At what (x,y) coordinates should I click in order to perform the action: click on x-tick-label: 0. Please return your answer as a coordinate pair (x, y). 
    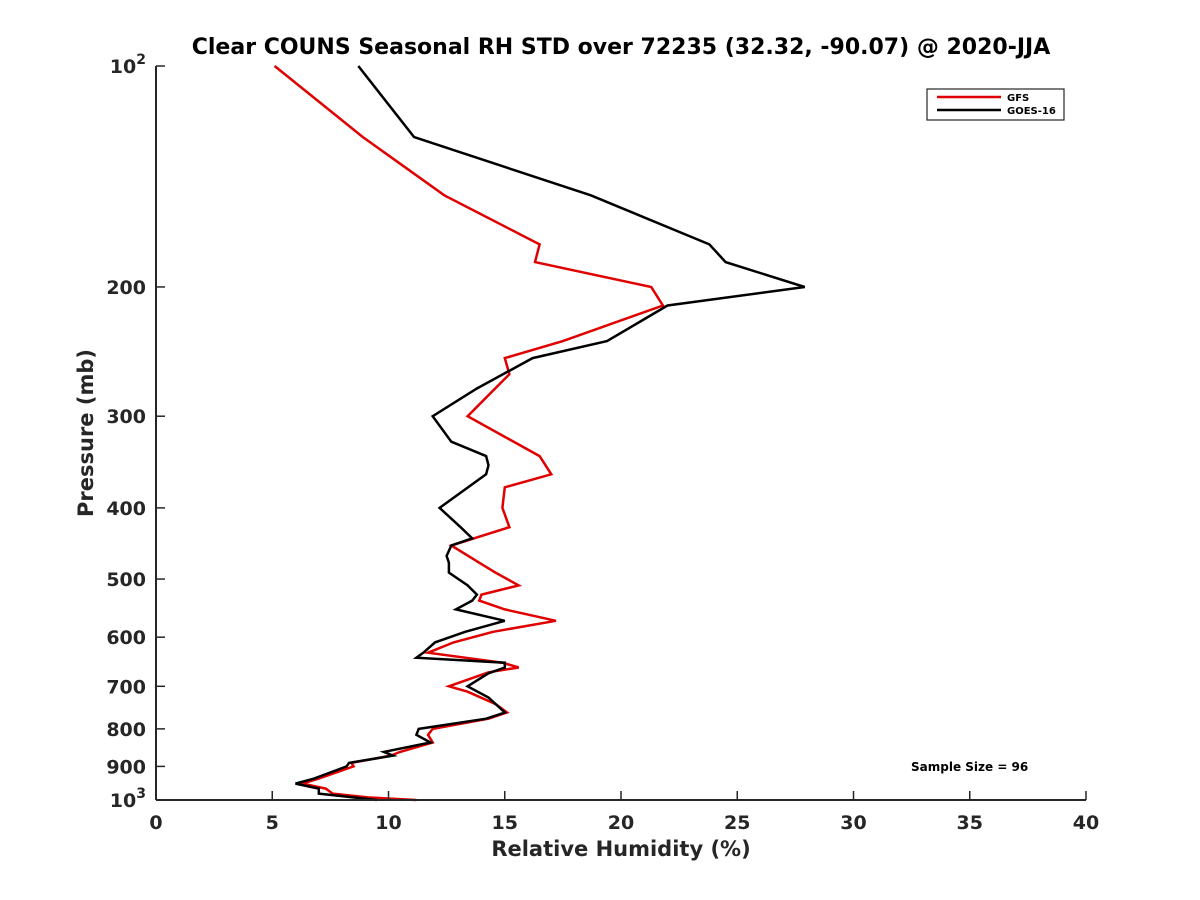
    Looking at the image, I should click on (155, 823).